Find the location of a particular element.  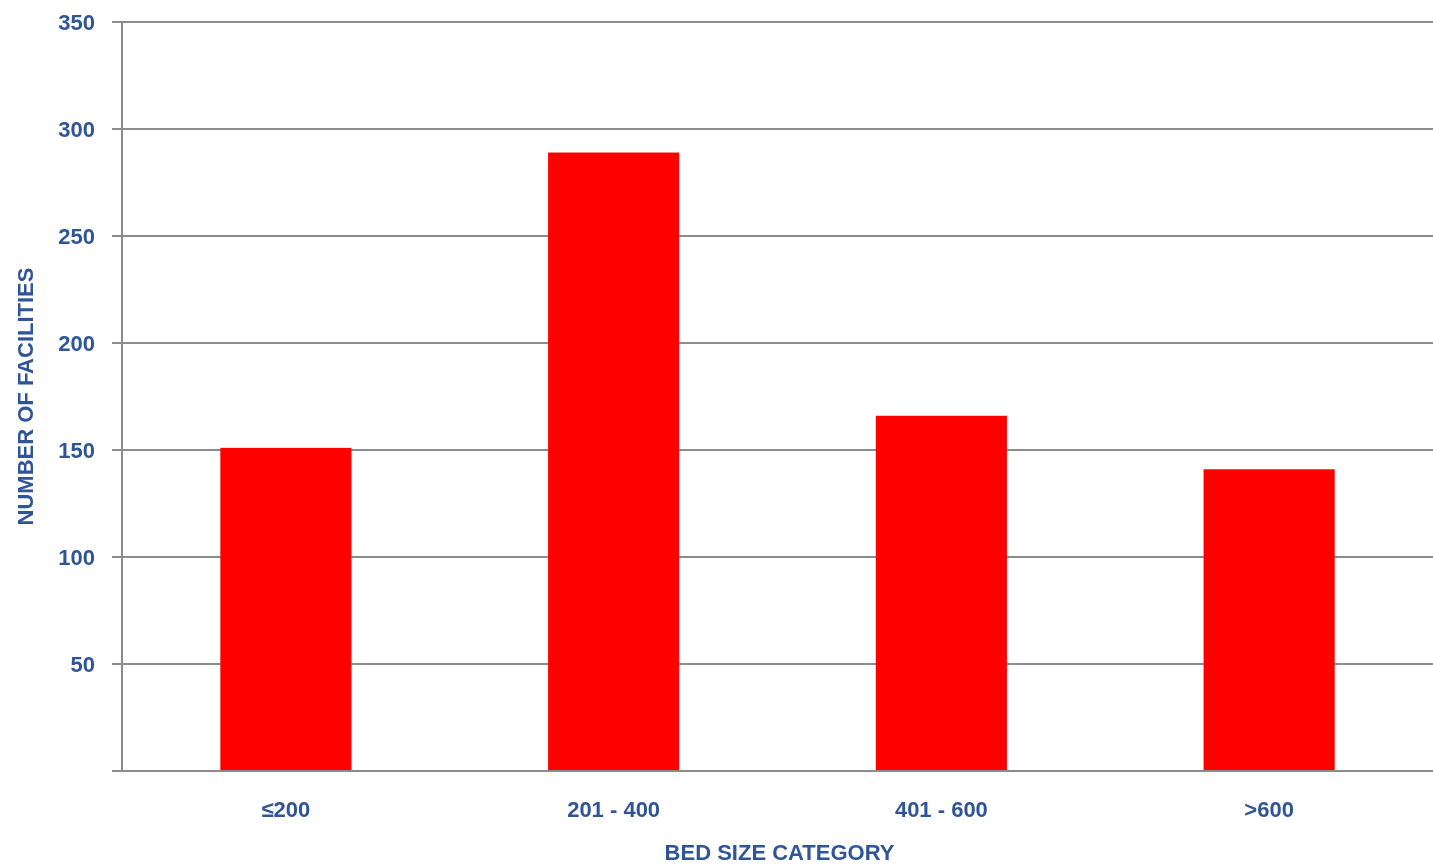

y-axis-title: NUMBER OF FACILITIES is located at coordinates (25, 396).